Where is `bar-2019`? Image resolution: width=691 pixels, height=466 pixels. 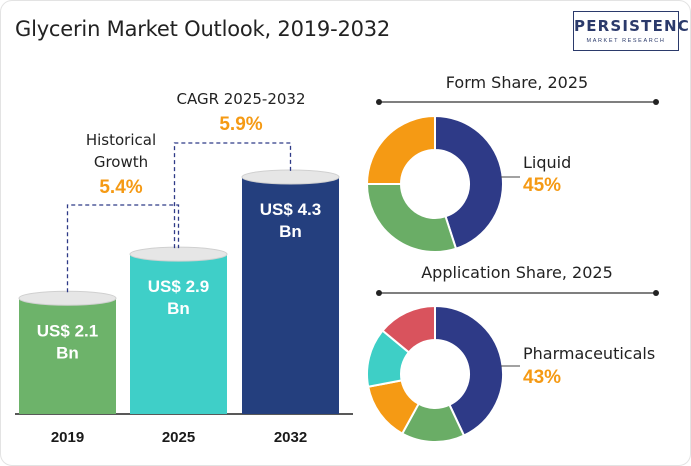 bar-2019 is located at coordinates (67, 356).